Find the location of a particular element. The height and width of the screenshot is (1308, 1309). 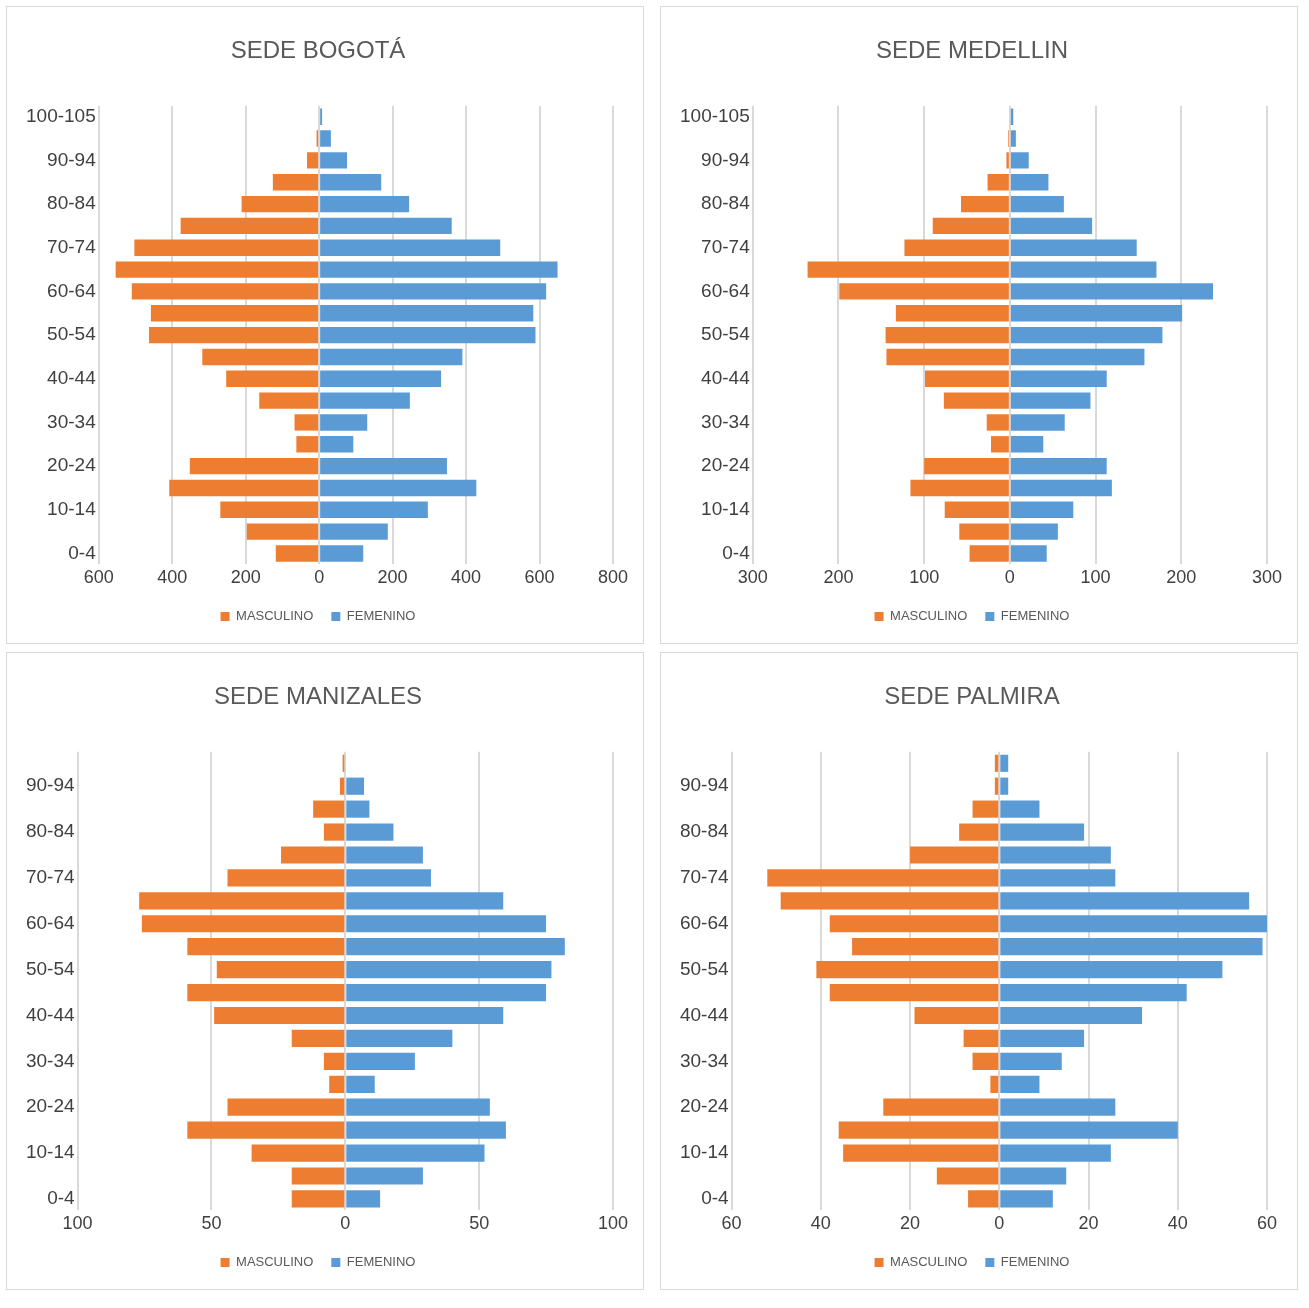

x-tick-label: 600 is located at coordinates (539, 577).